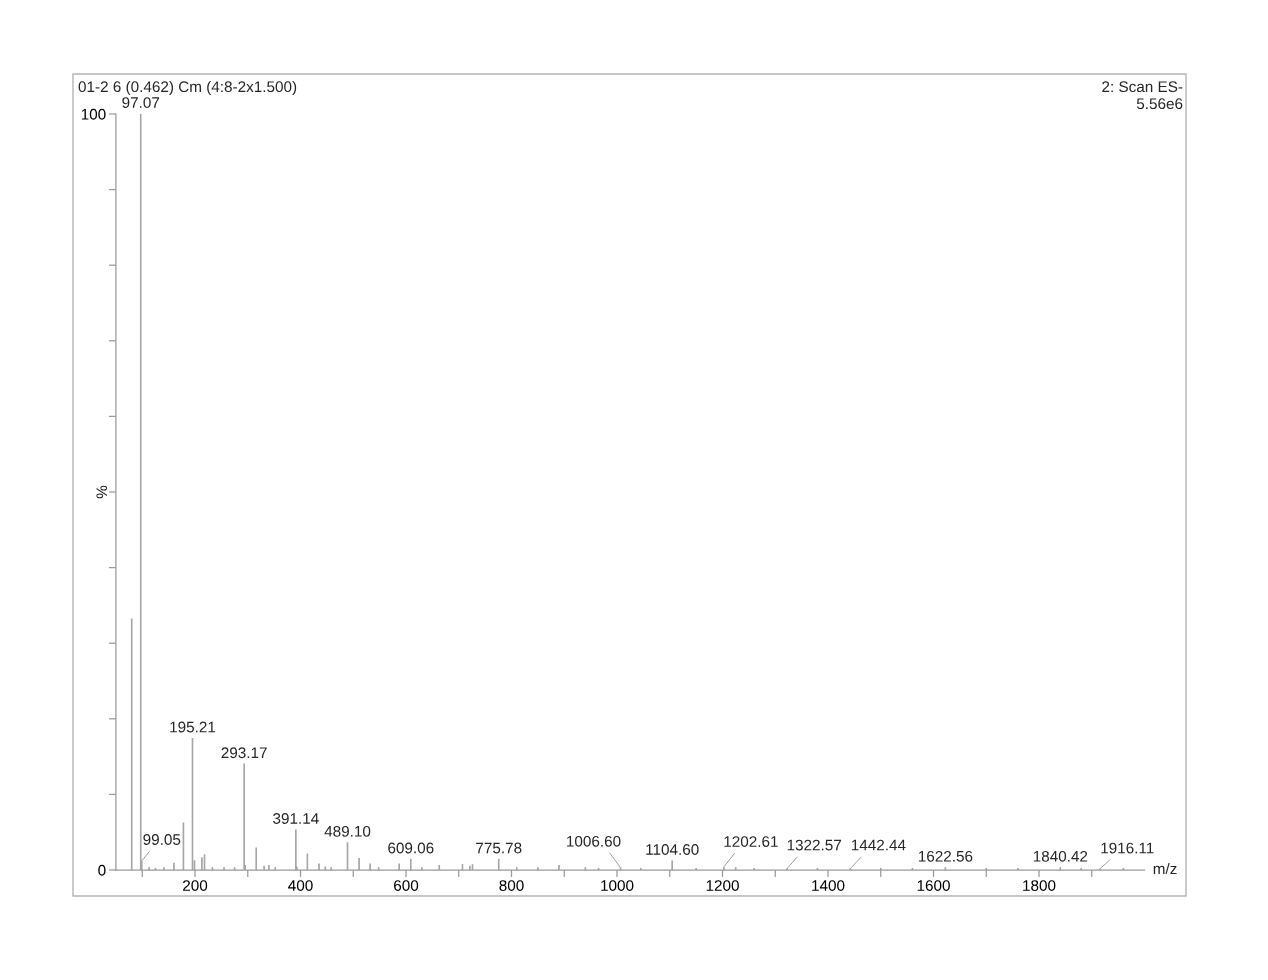 The width and height of the screenshot is (1268, 980). What do you see at coordinates (162, 839) in the screenshot?
I see `annotation: 99.05` at bounding box center [162, 839].